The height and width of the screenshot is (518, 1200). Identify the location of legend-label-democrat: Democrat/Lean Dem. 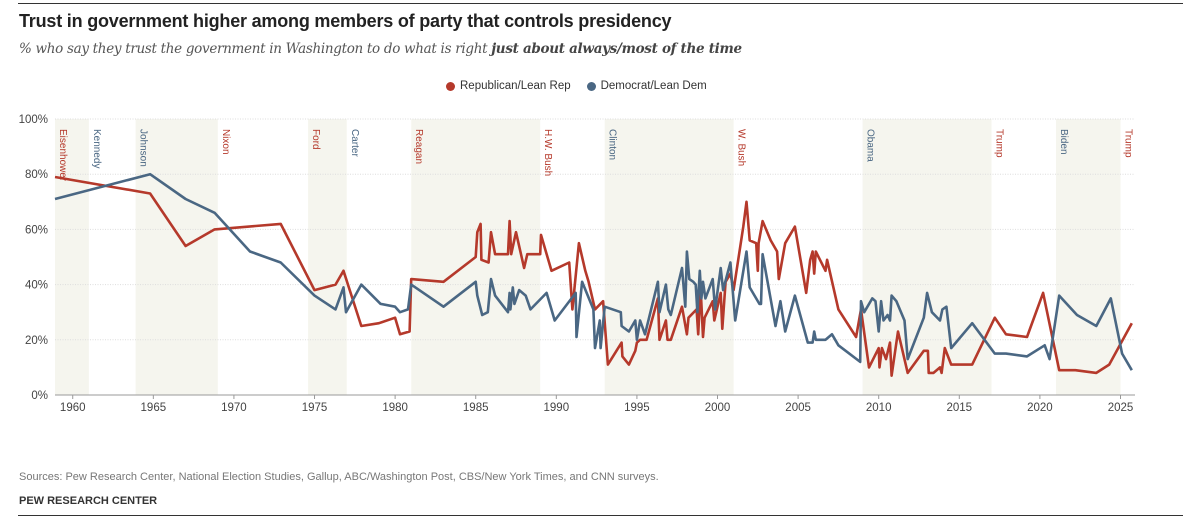
(653, 86).